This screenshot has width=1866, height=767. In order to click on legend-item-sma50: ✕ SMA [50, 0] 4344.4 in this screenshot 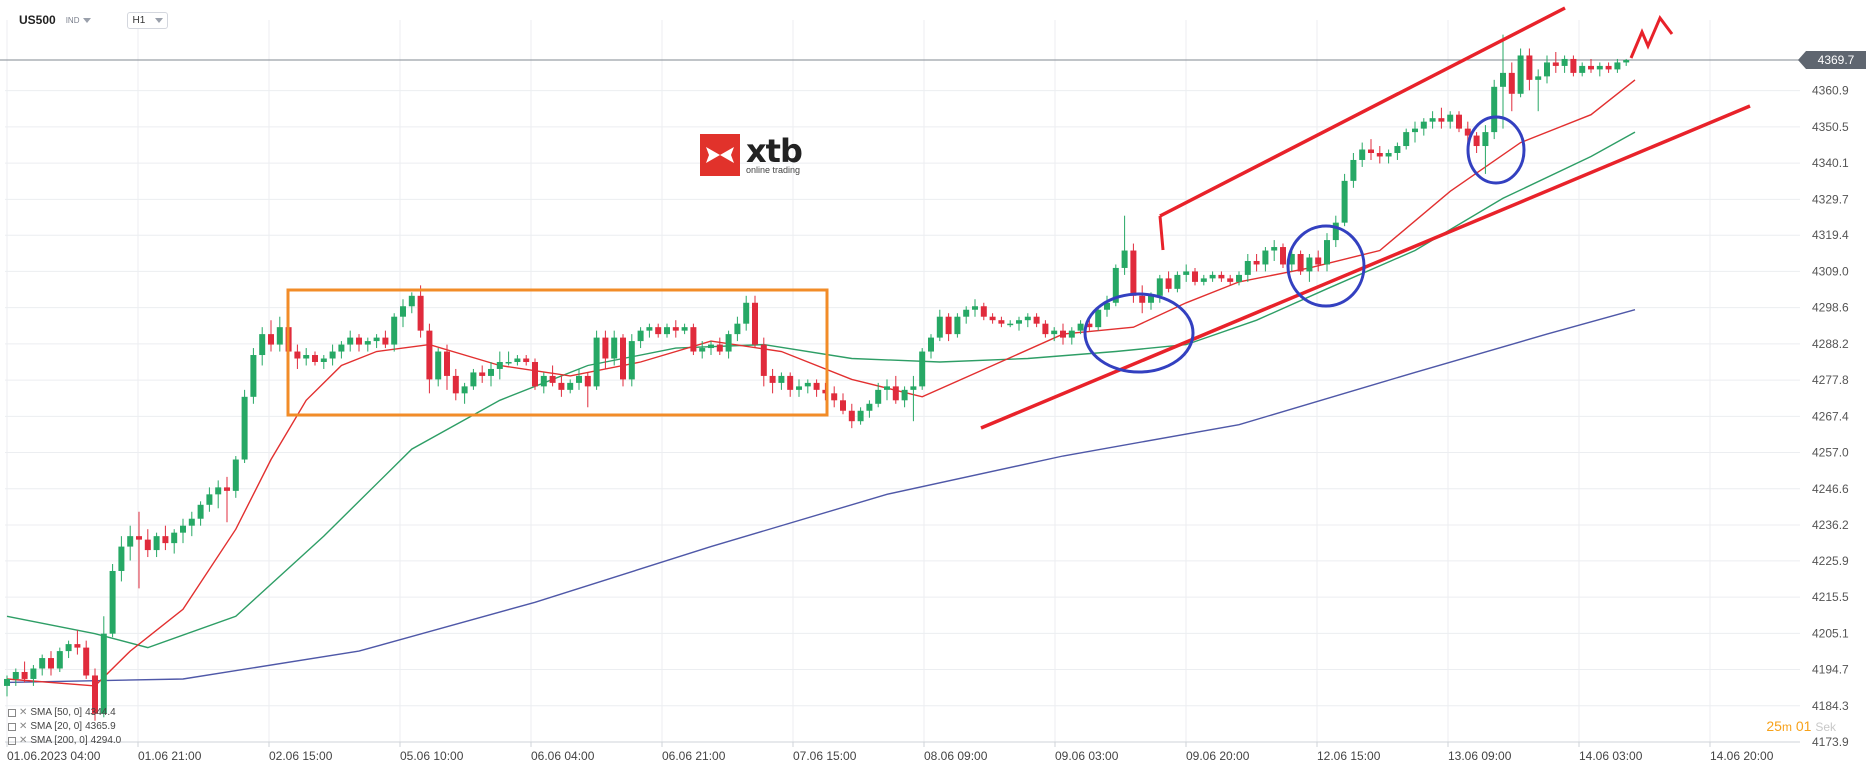, I will do `click(64, 713)`.